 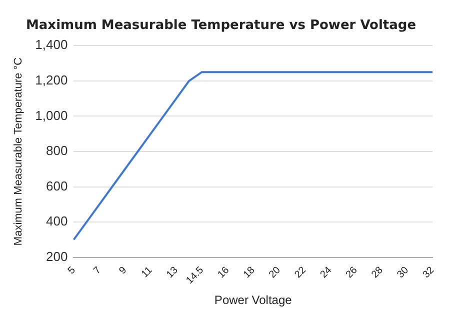 What do you see at coordinates (51, 80) in the screenshot?
I see `y-tick-label: 1,200` at bounding box center [51, 80].